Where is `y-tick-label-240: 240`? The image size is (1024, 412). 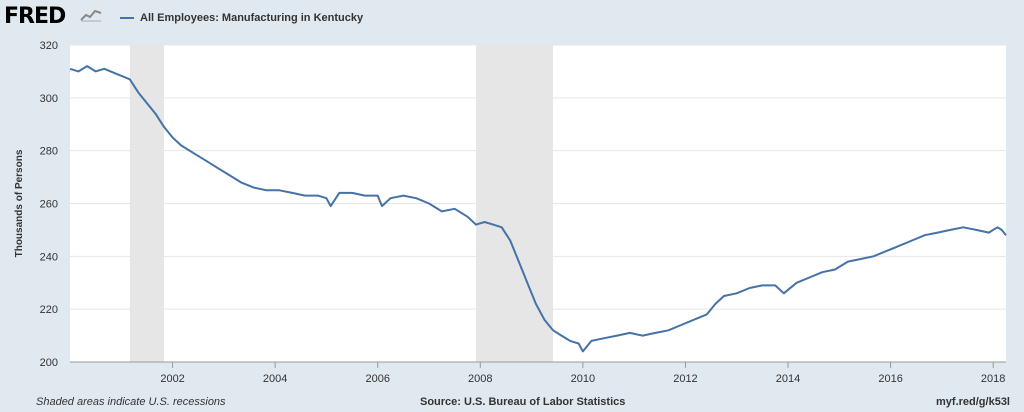
y-tick-label-240: 240 is located at coordinates (49, 257).